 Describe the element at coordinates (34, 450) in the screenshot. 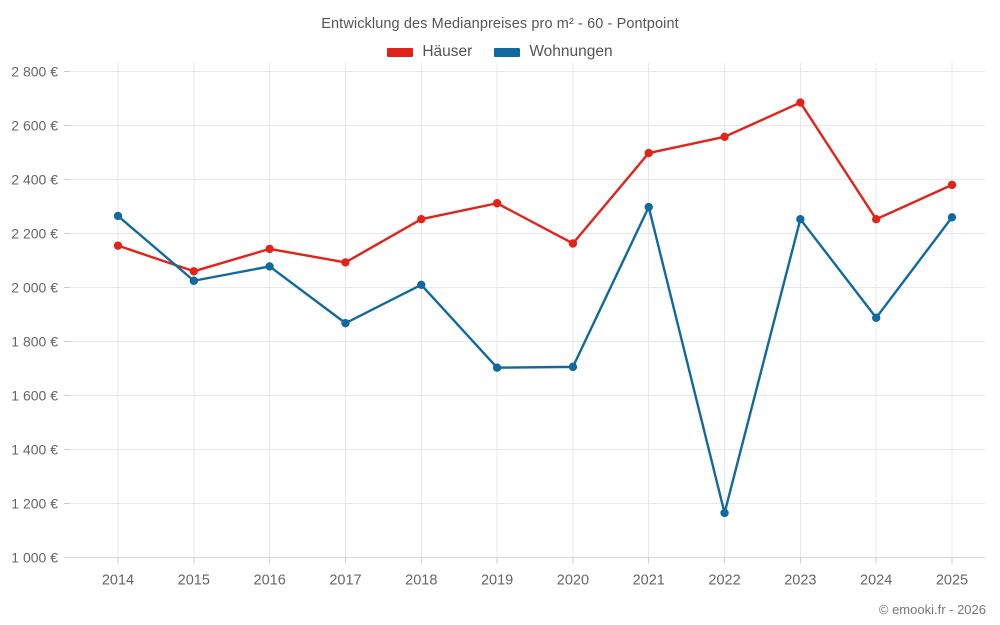

I see `y-axis-tick-label: 1 400 €` at that location.